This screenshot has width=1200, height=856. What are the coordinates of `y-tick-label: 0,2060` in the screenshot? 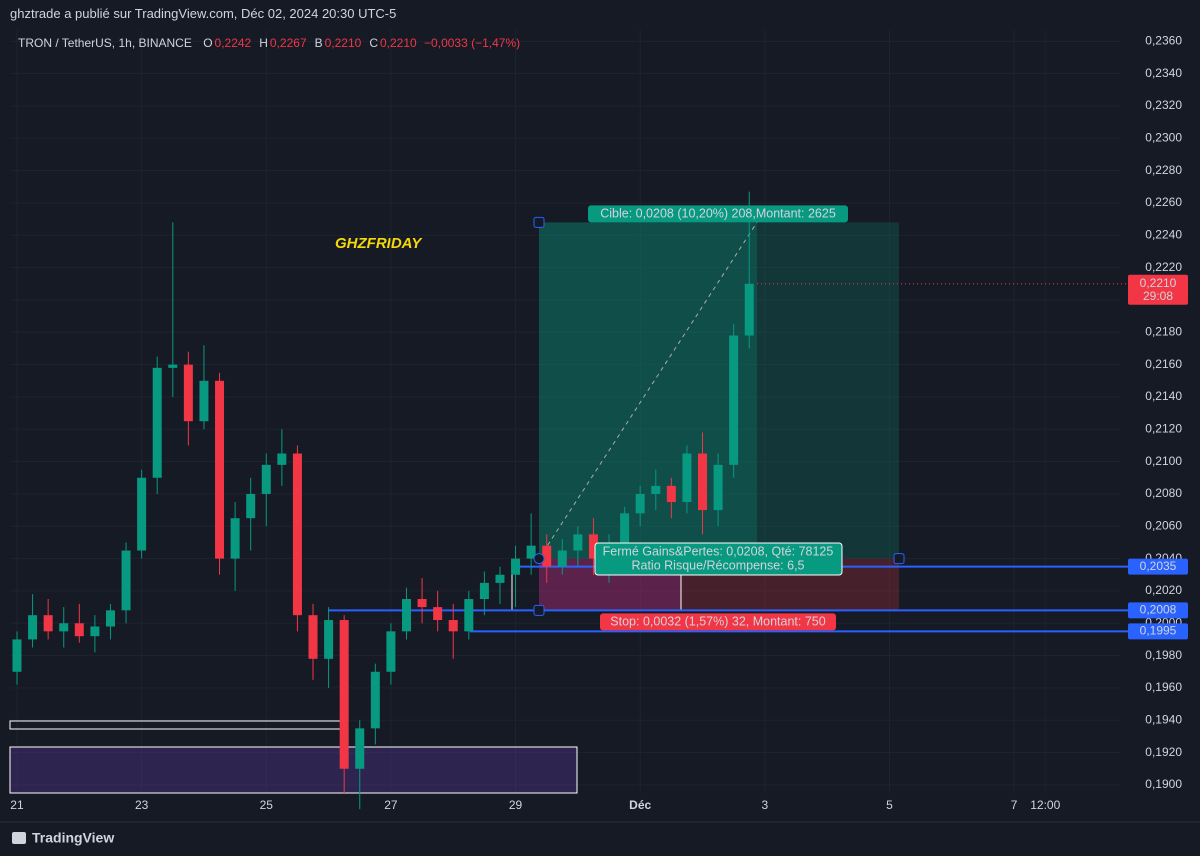 It's located at (1163, 525).